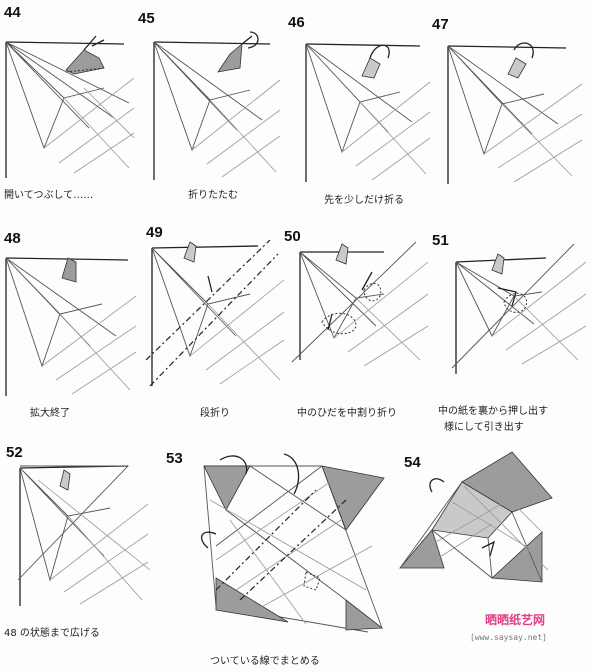 The width and height of the screenshot is (593, 672). Describe the element at coordinates (514, 620) in the screenshot. I see `watermark-logo: 晒晒纸艺网` at that location.